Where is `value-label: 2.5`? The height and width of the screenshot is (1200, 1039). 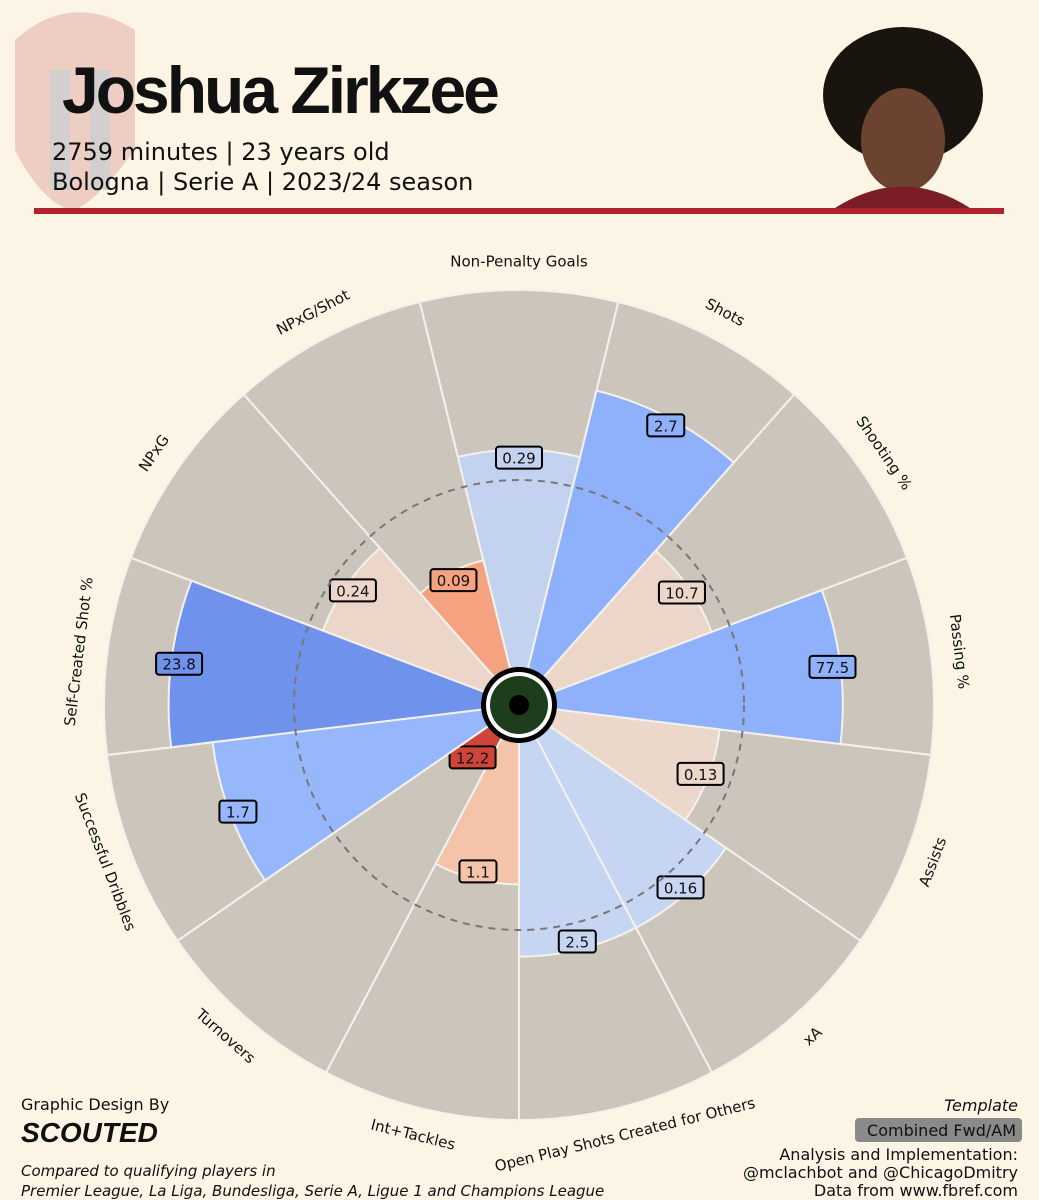
value-label: 2.5 is located at coordinates (577, 943).